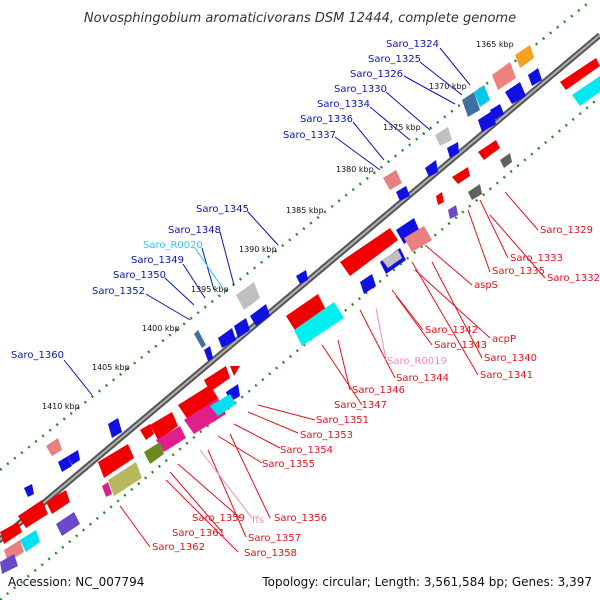 The width and height of the screenshot is (600, 600). Describe the element at coordinates (342, 420) in the screenshot. I see `gene-label: Saro_1351` at that location.